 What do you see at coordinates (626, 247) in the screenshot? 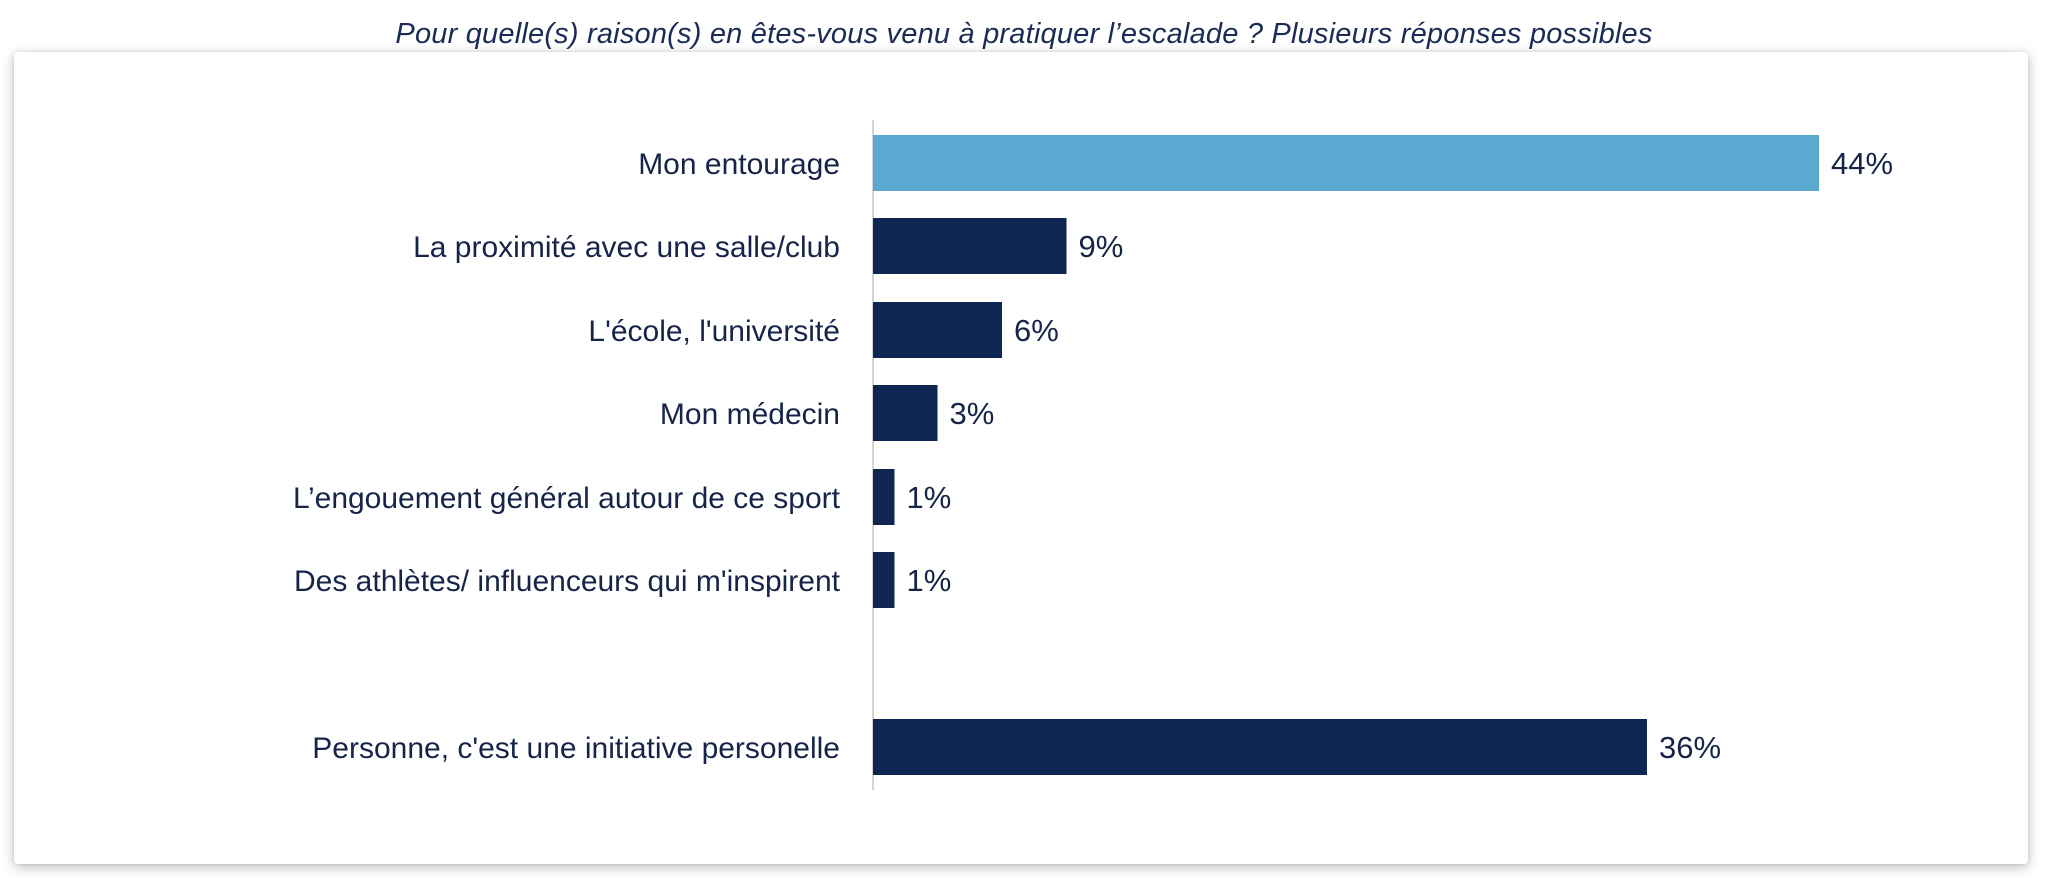
I see `category-label: La proximité avec une salle/club` at bounding box center [626, 247].